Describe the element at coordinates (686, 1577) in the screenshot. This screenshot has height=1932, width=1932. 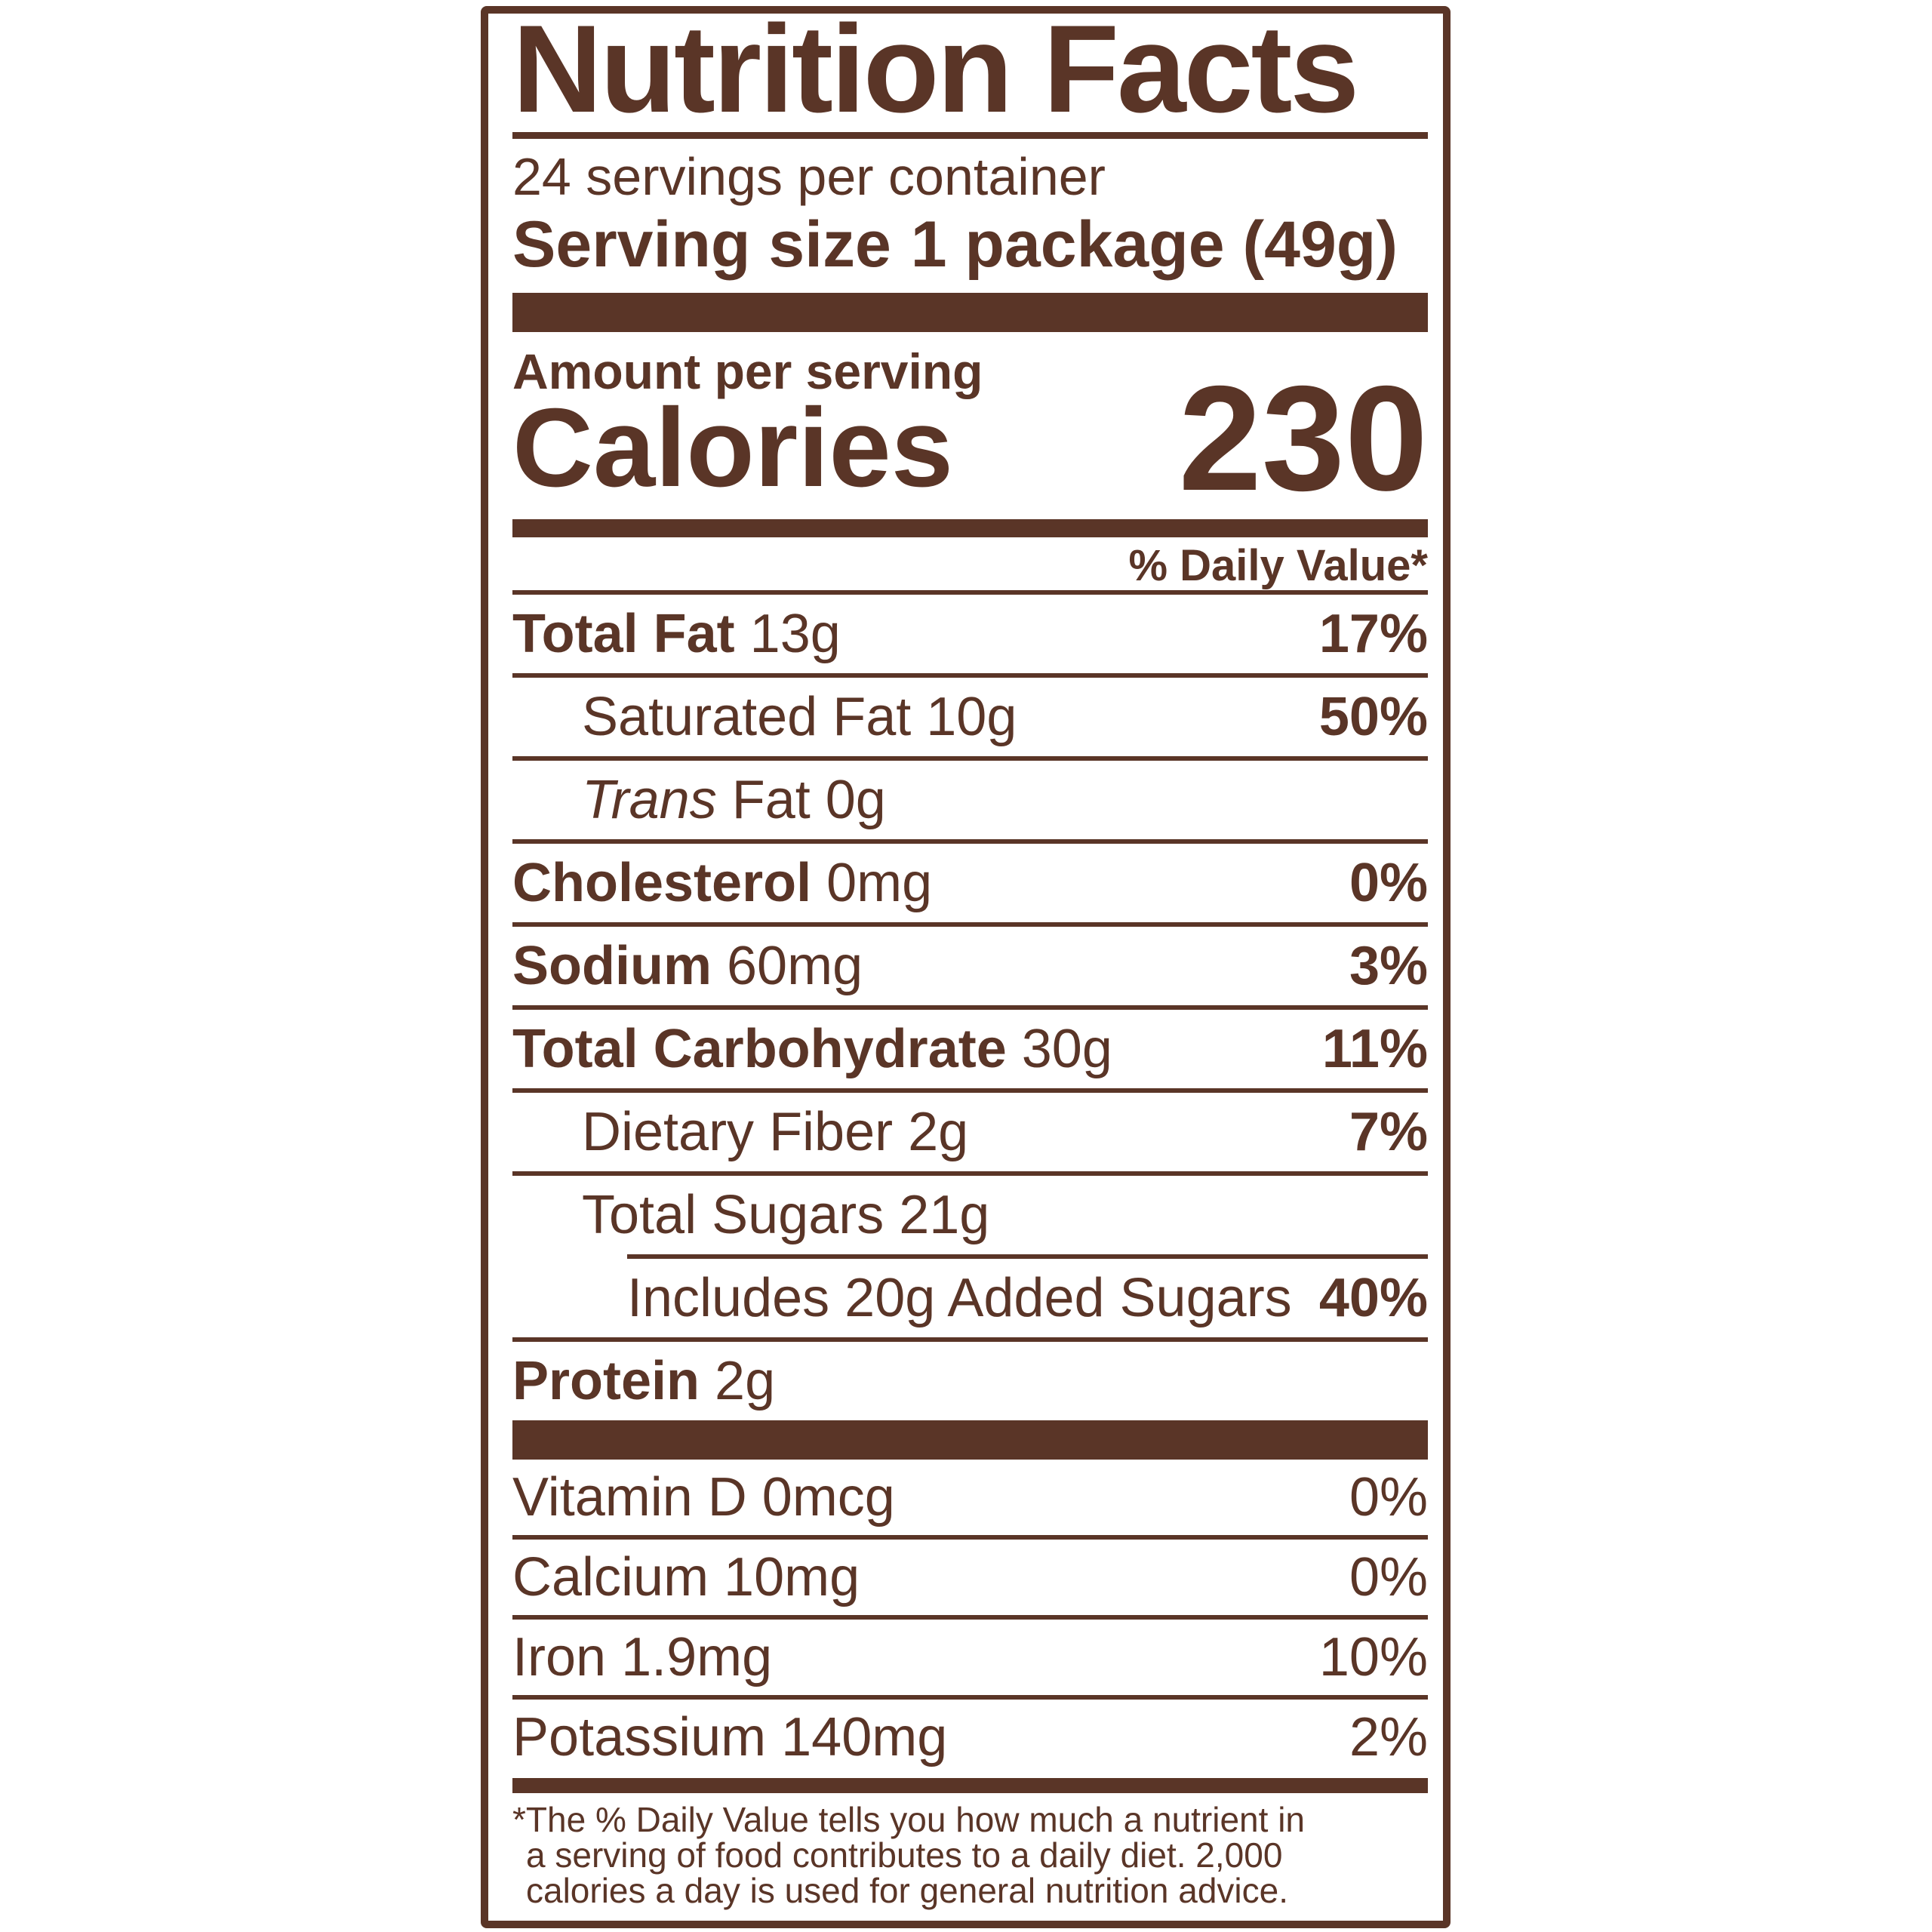
I see `nutrient-name: Calcium 10mg` at that location.